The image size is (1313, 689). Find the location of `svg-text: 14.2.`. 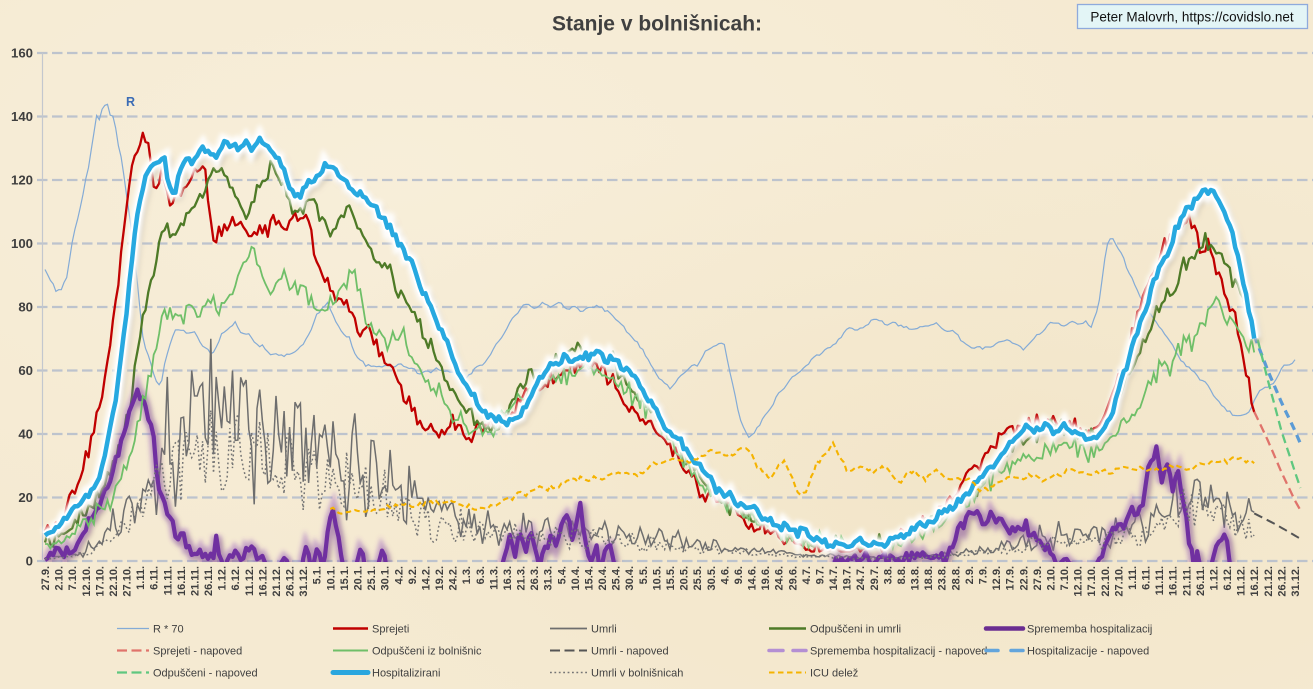

svg-text: 14.2. is located at coordinates (426, 578).